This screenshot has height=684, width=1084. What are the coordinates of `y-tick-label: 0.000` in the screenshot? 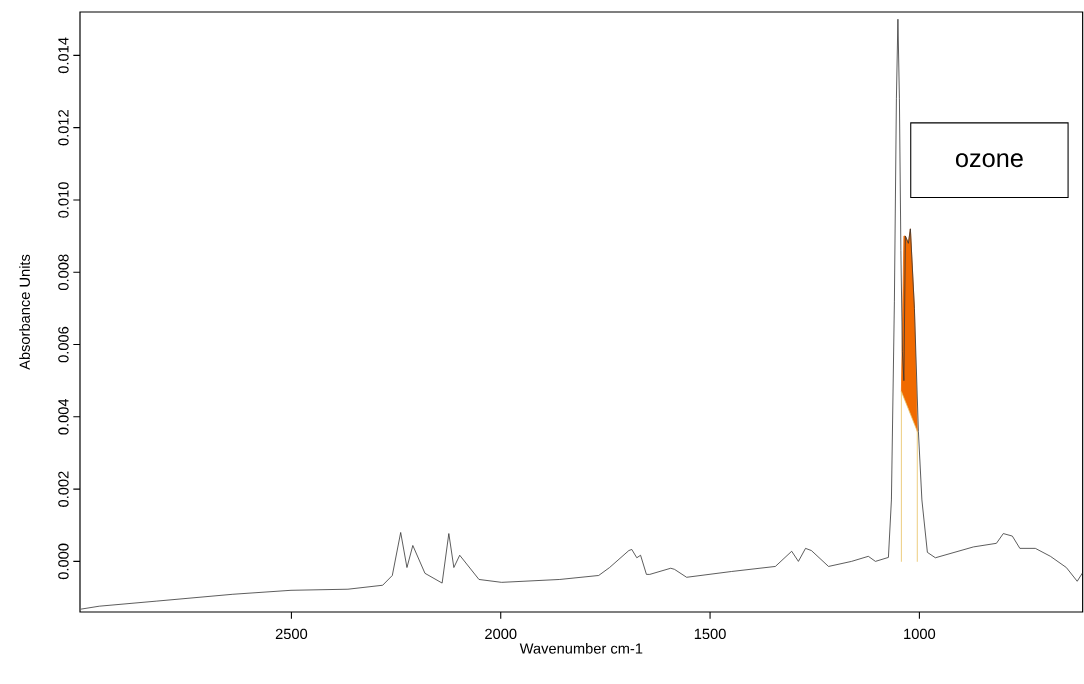 It's located at (63, 561).